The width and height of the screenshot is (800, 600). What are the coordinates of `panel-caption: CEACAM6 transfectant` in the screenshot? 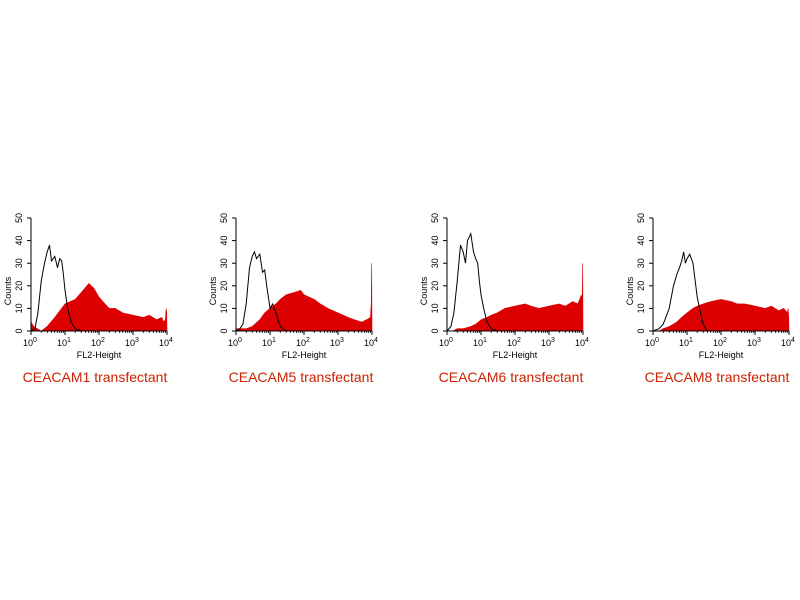 It's located at (511, 377).